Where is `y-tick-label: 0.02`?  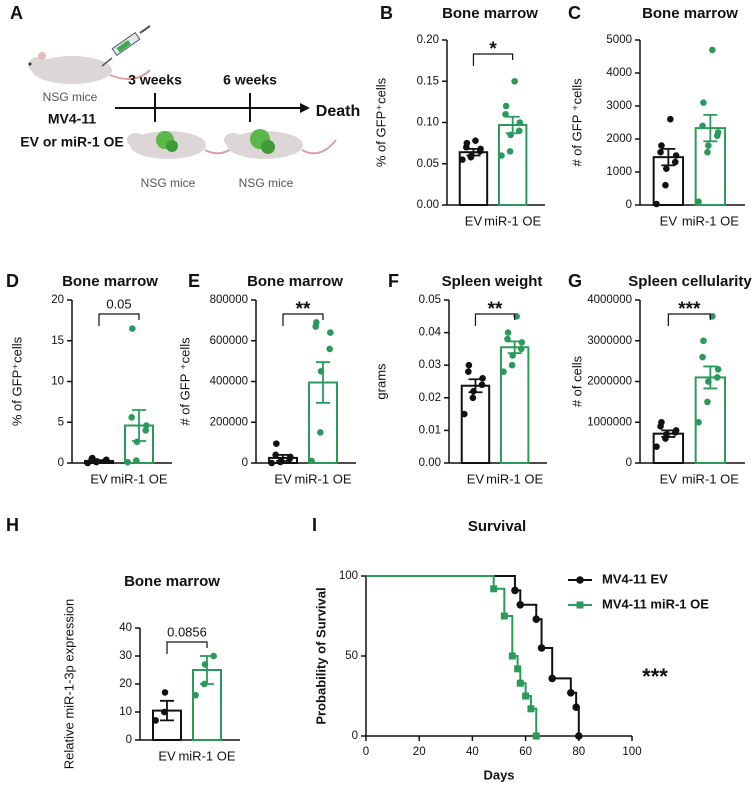 y-tick-label: 0.02 is located at coordinates (430, 398).